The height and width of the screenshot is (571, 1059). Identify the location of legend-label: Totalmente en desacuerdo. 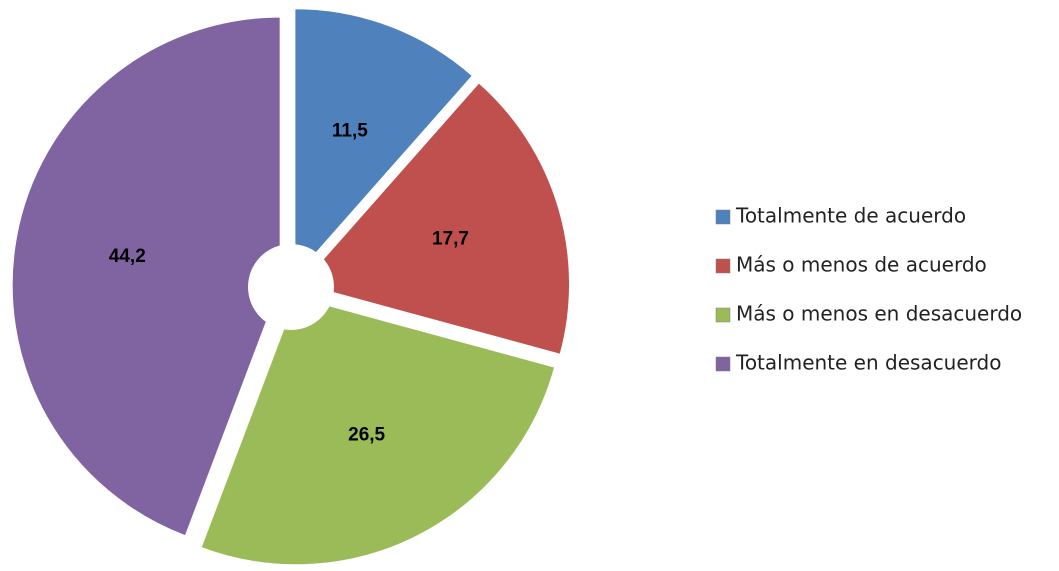
(868, 363).